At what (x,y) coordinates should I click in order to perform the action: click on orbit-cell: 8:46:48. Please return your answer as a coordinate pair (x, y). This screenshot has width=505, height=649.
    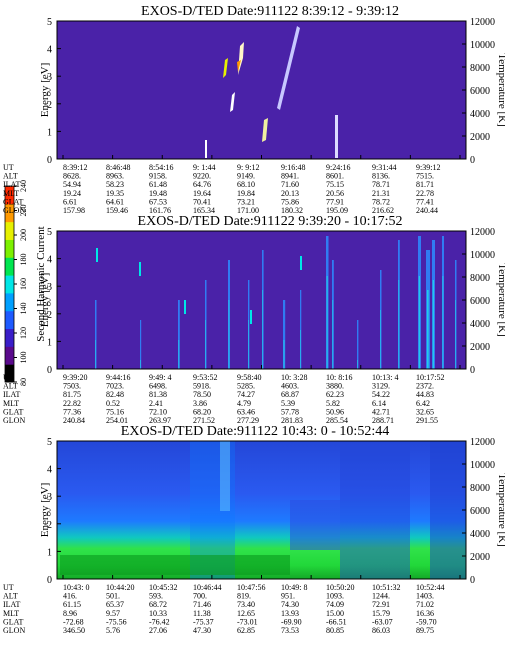
    Looking at the image, I should click on (118, 167).